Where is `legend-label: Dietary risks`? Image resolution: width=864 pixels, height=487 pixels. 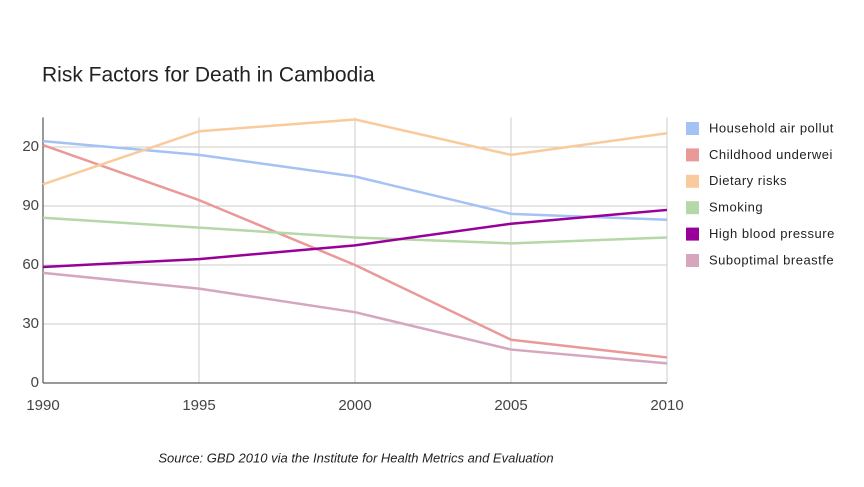 legend-label: Dietary risks is located at coordinates (748, 180).